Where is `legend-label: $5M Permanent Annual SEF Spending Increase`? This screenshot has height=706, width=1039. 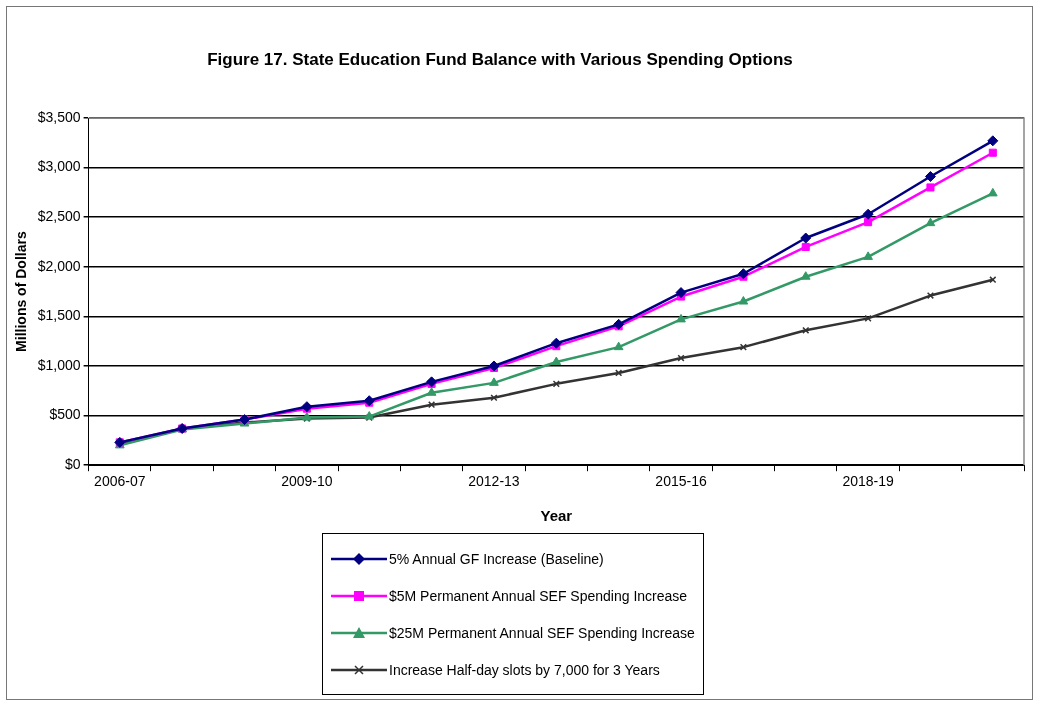
legend-label: $5M Permanent Annual SEF Spending Increase is located at coordinates (538, 595).